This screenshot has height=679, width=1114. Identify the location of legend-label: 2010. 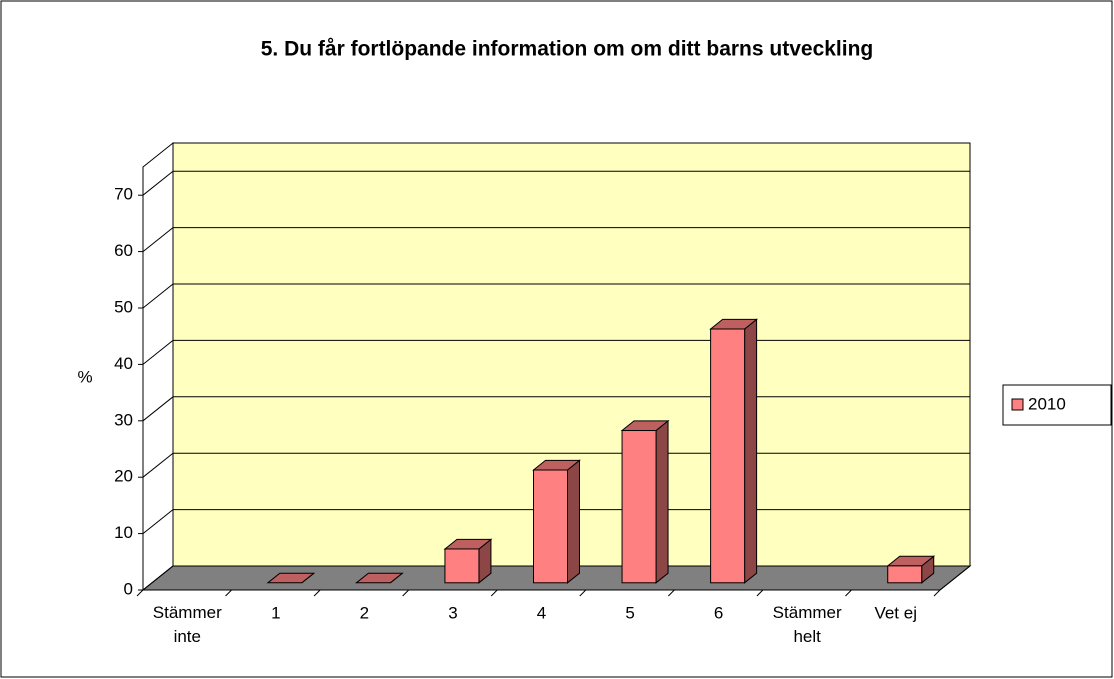
(1047, 403).